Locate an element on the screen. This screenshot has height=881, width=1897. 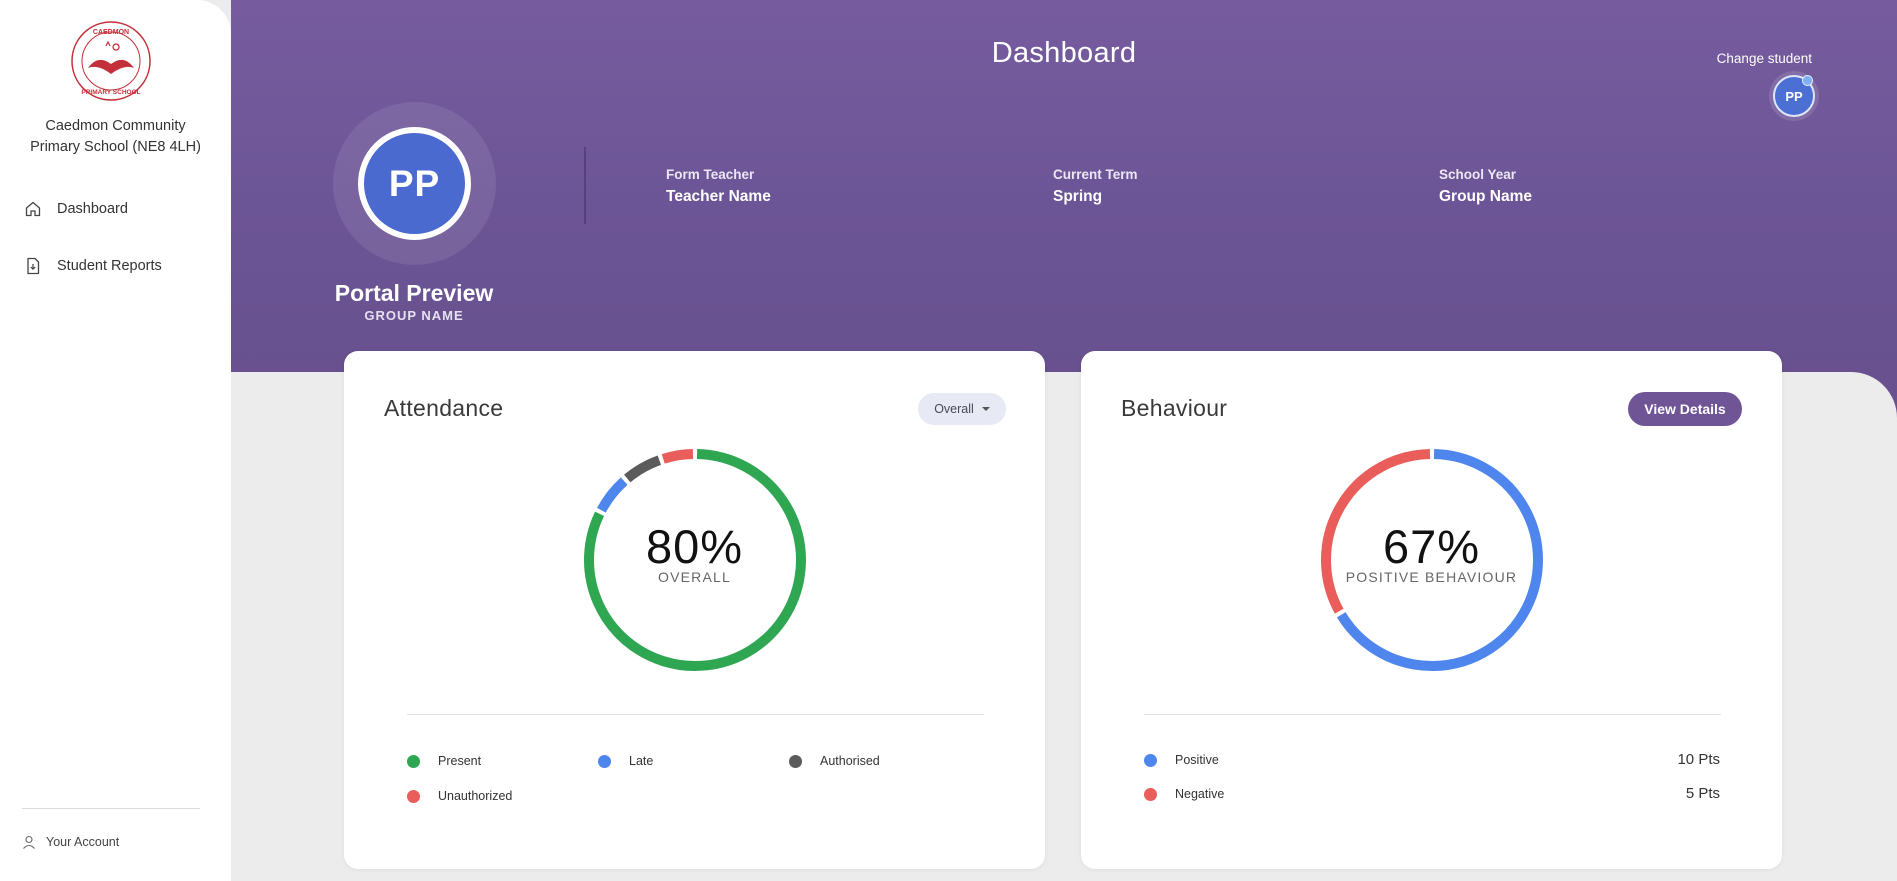
legend-label: Authorised is located at coordinates (850, 761).